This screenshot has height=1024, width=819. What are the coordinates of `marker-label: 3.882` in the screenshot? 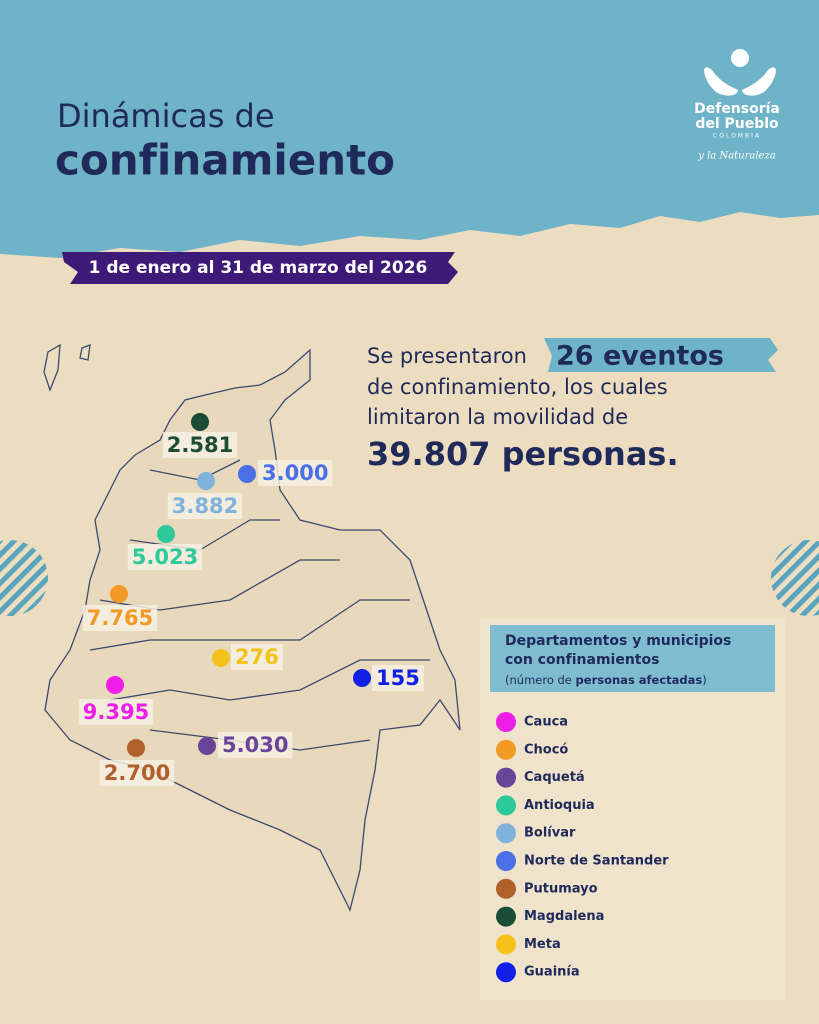 It's located at (205, 506).